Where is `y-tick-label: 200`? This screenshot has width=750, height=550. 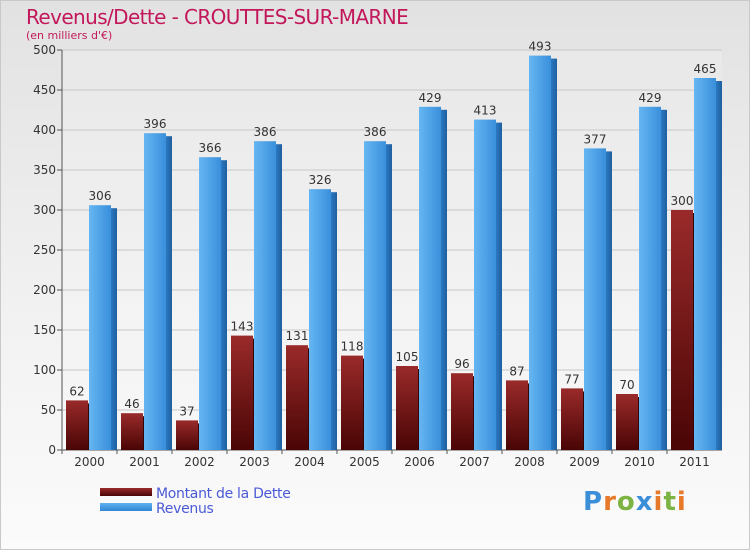 y-tick-label: 200 is located at coordinates (44, 290).